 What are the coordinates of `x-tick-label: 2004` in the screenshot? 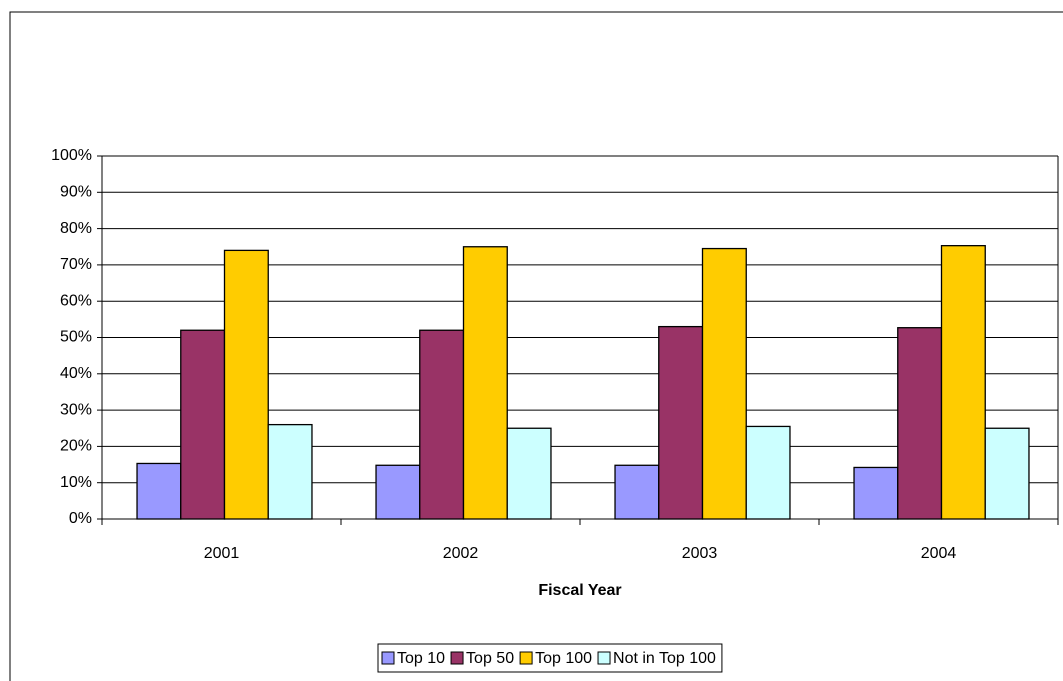 It's located at (939, 553).